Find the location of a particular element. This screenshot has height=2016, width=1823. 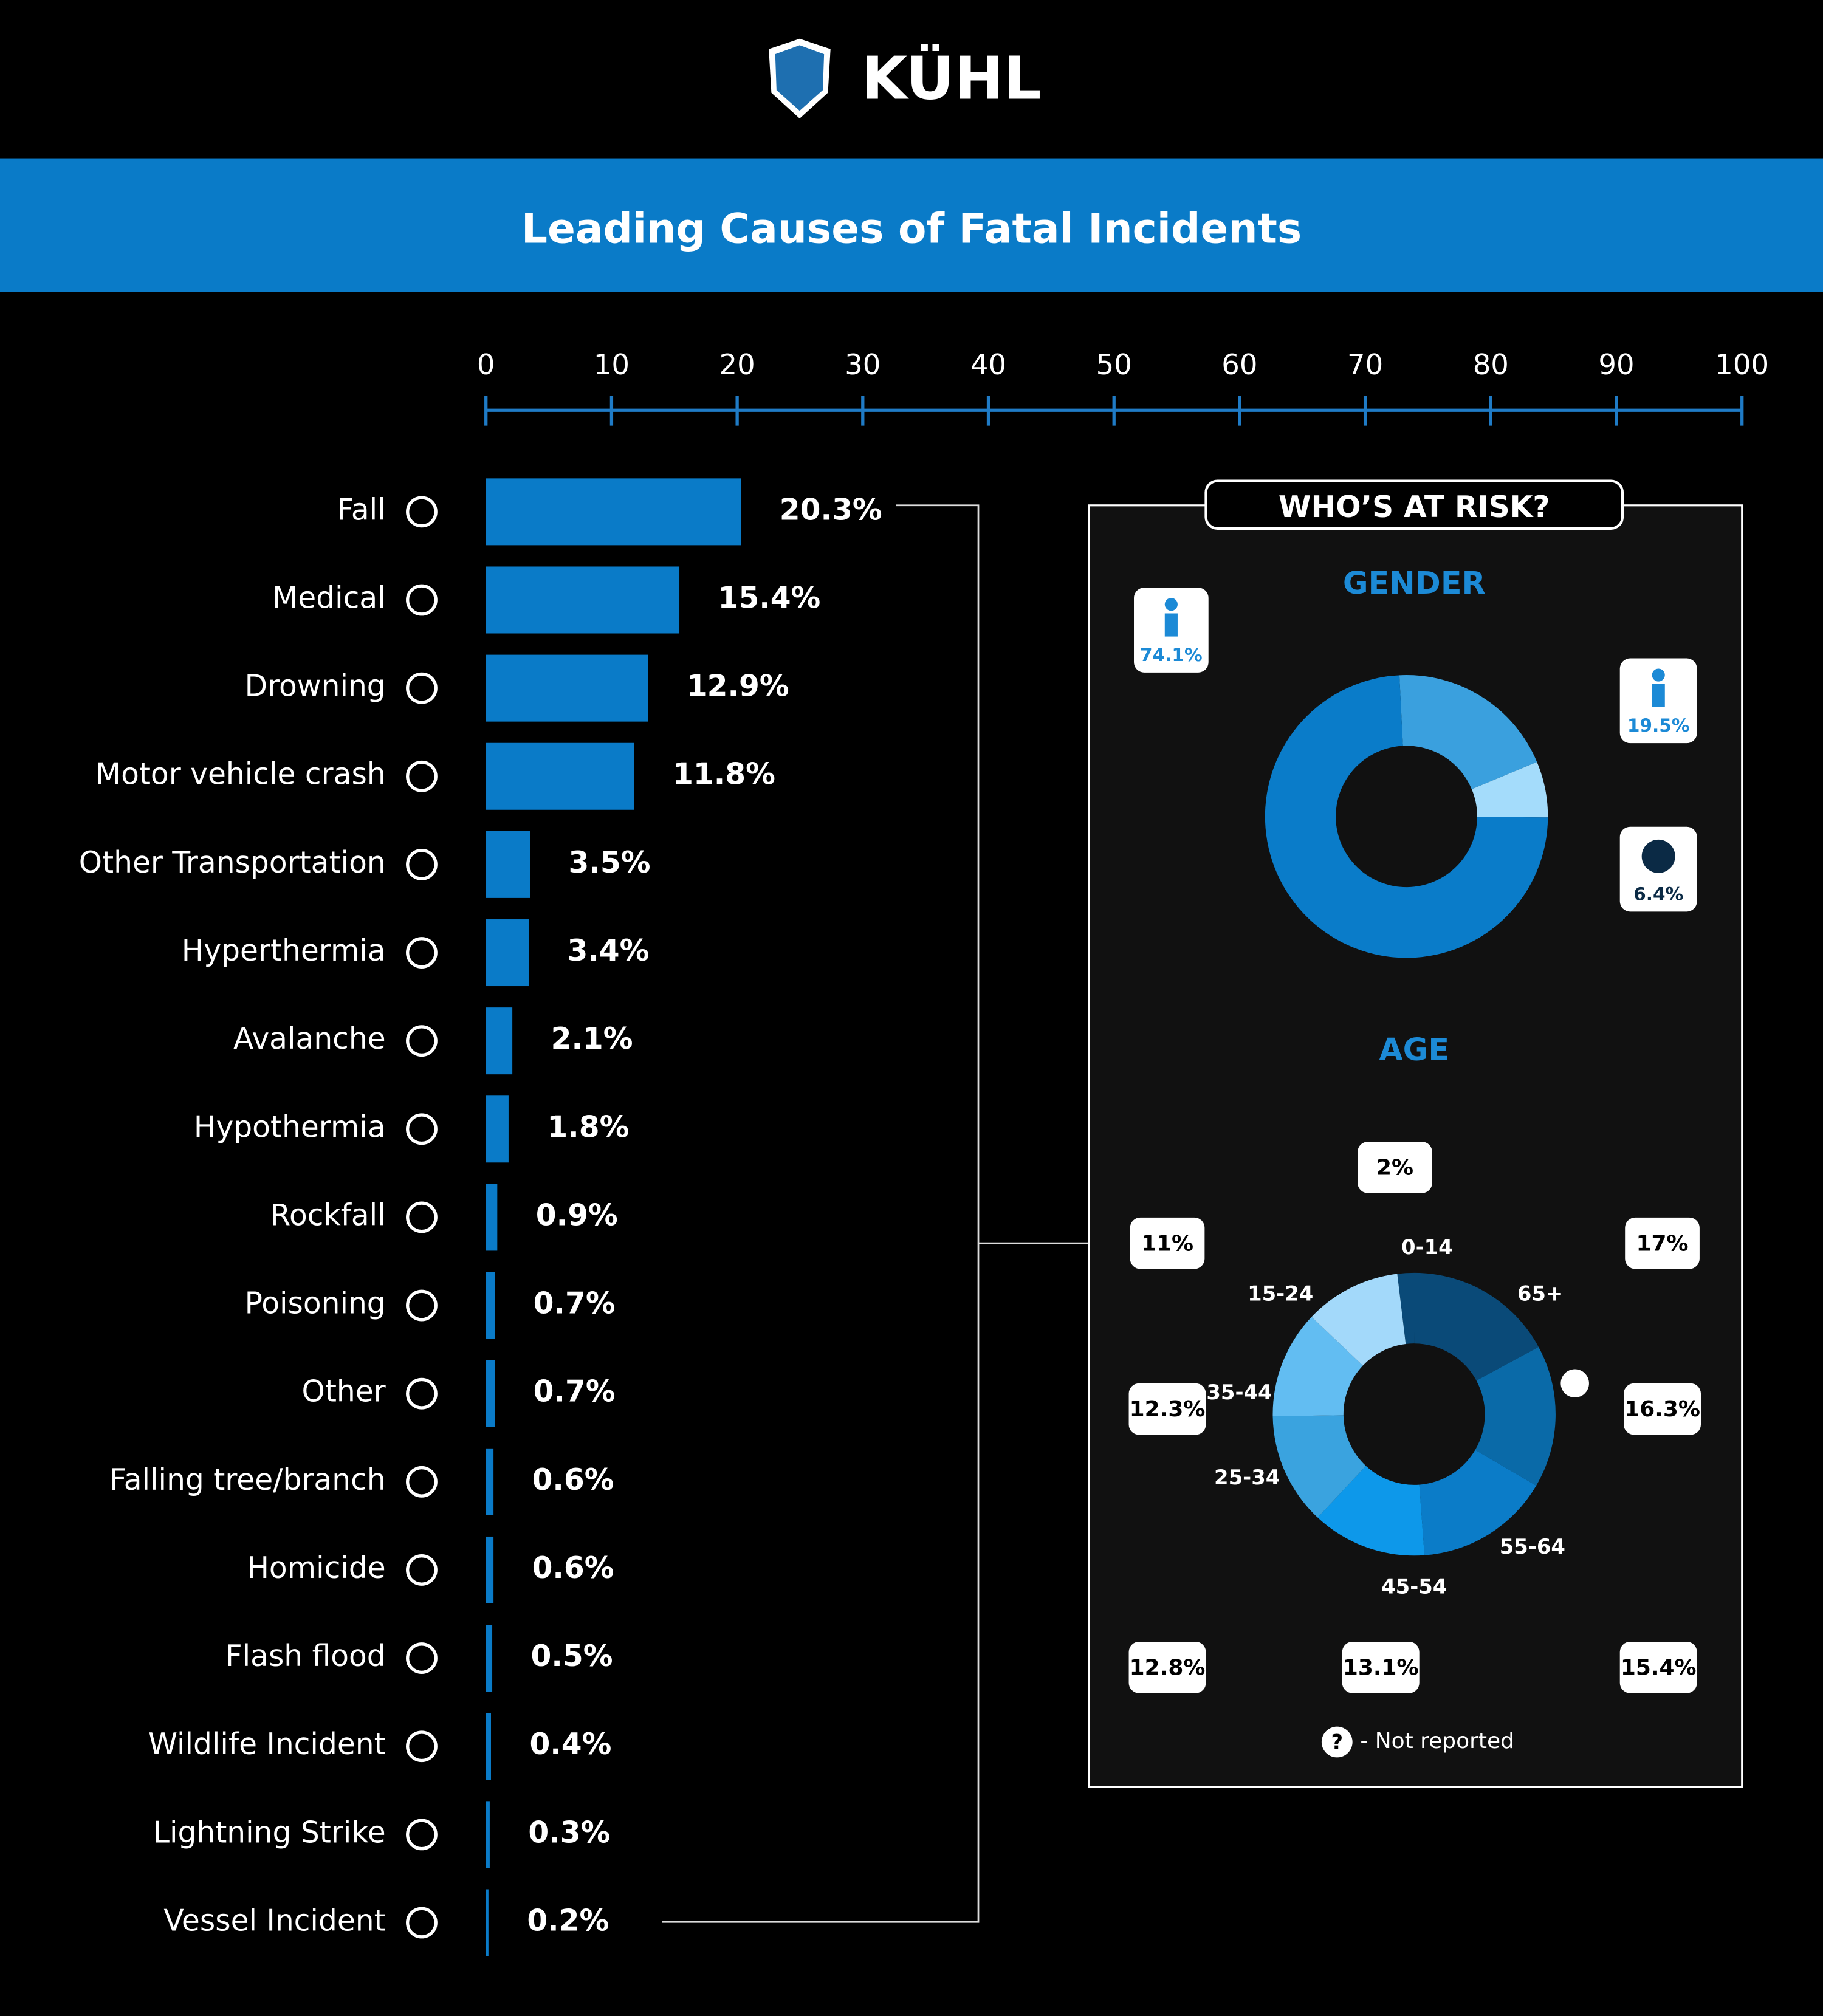

value-label: 15.4% is located at coordinates (770, 598).